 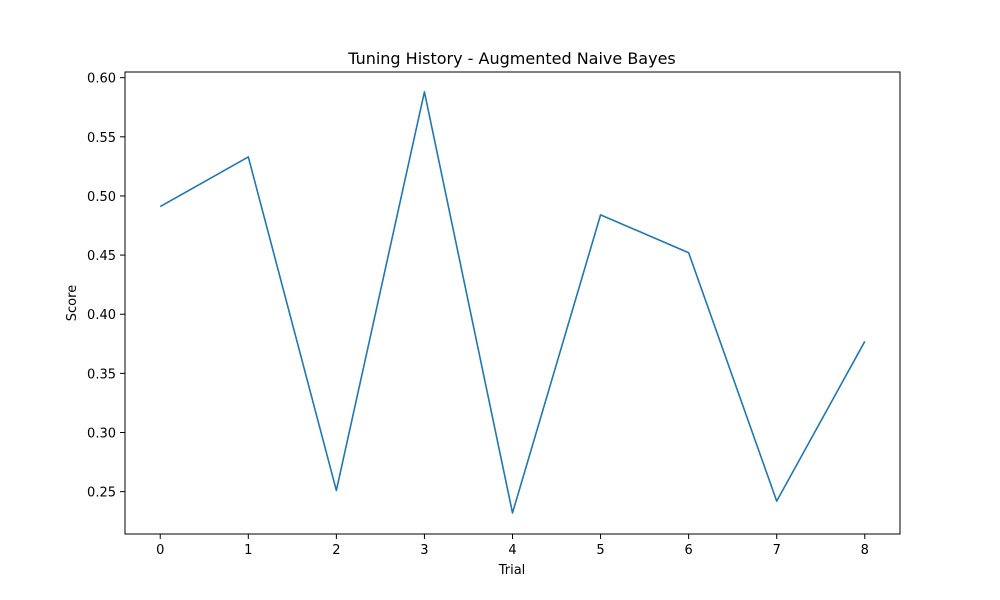 What do you see at coordinates (336, 550) in the screenshot?
I see `x-tick-label: 2` at bounding box center [336, 550].